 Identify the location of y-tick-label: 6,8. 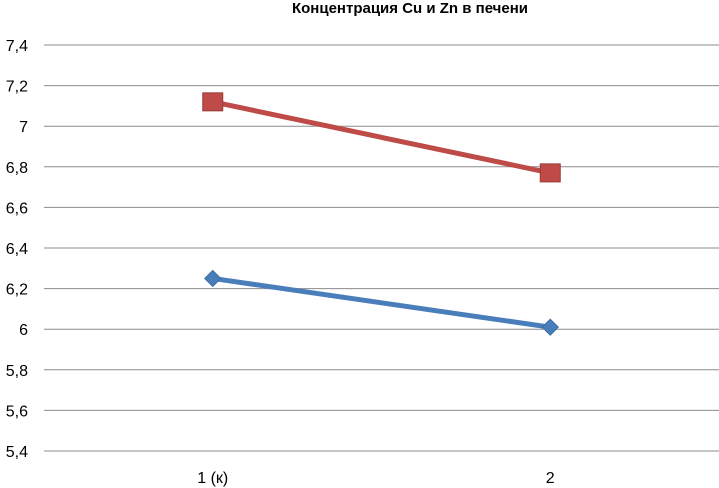
(17, 168).